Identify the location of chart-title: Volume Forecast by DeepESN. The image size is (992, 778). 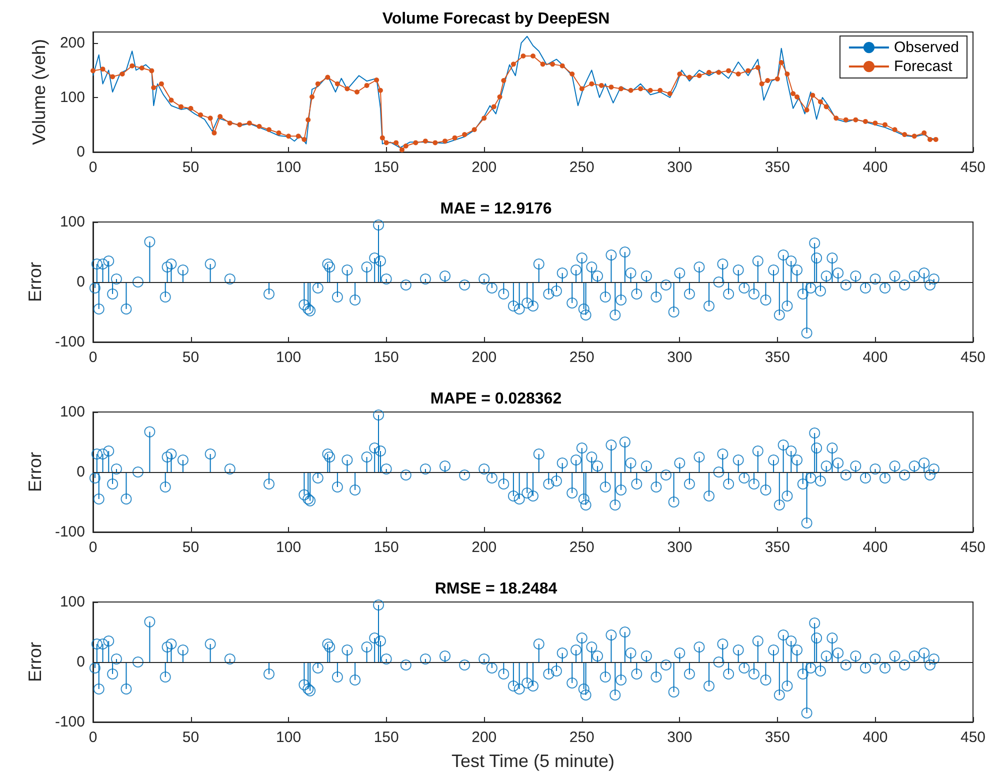
(496, 19).